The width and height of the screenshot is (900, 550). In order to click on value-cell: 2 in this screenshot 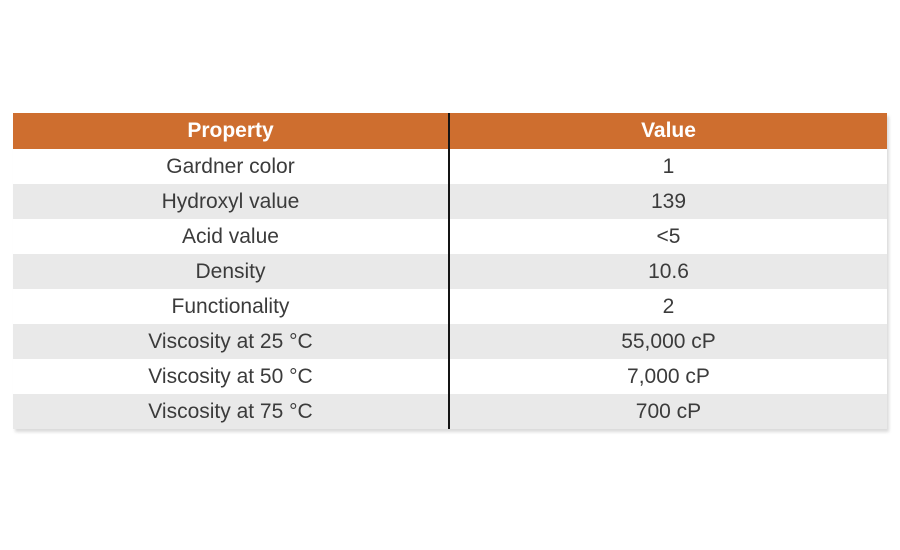, I will do `click(667, 306)`.